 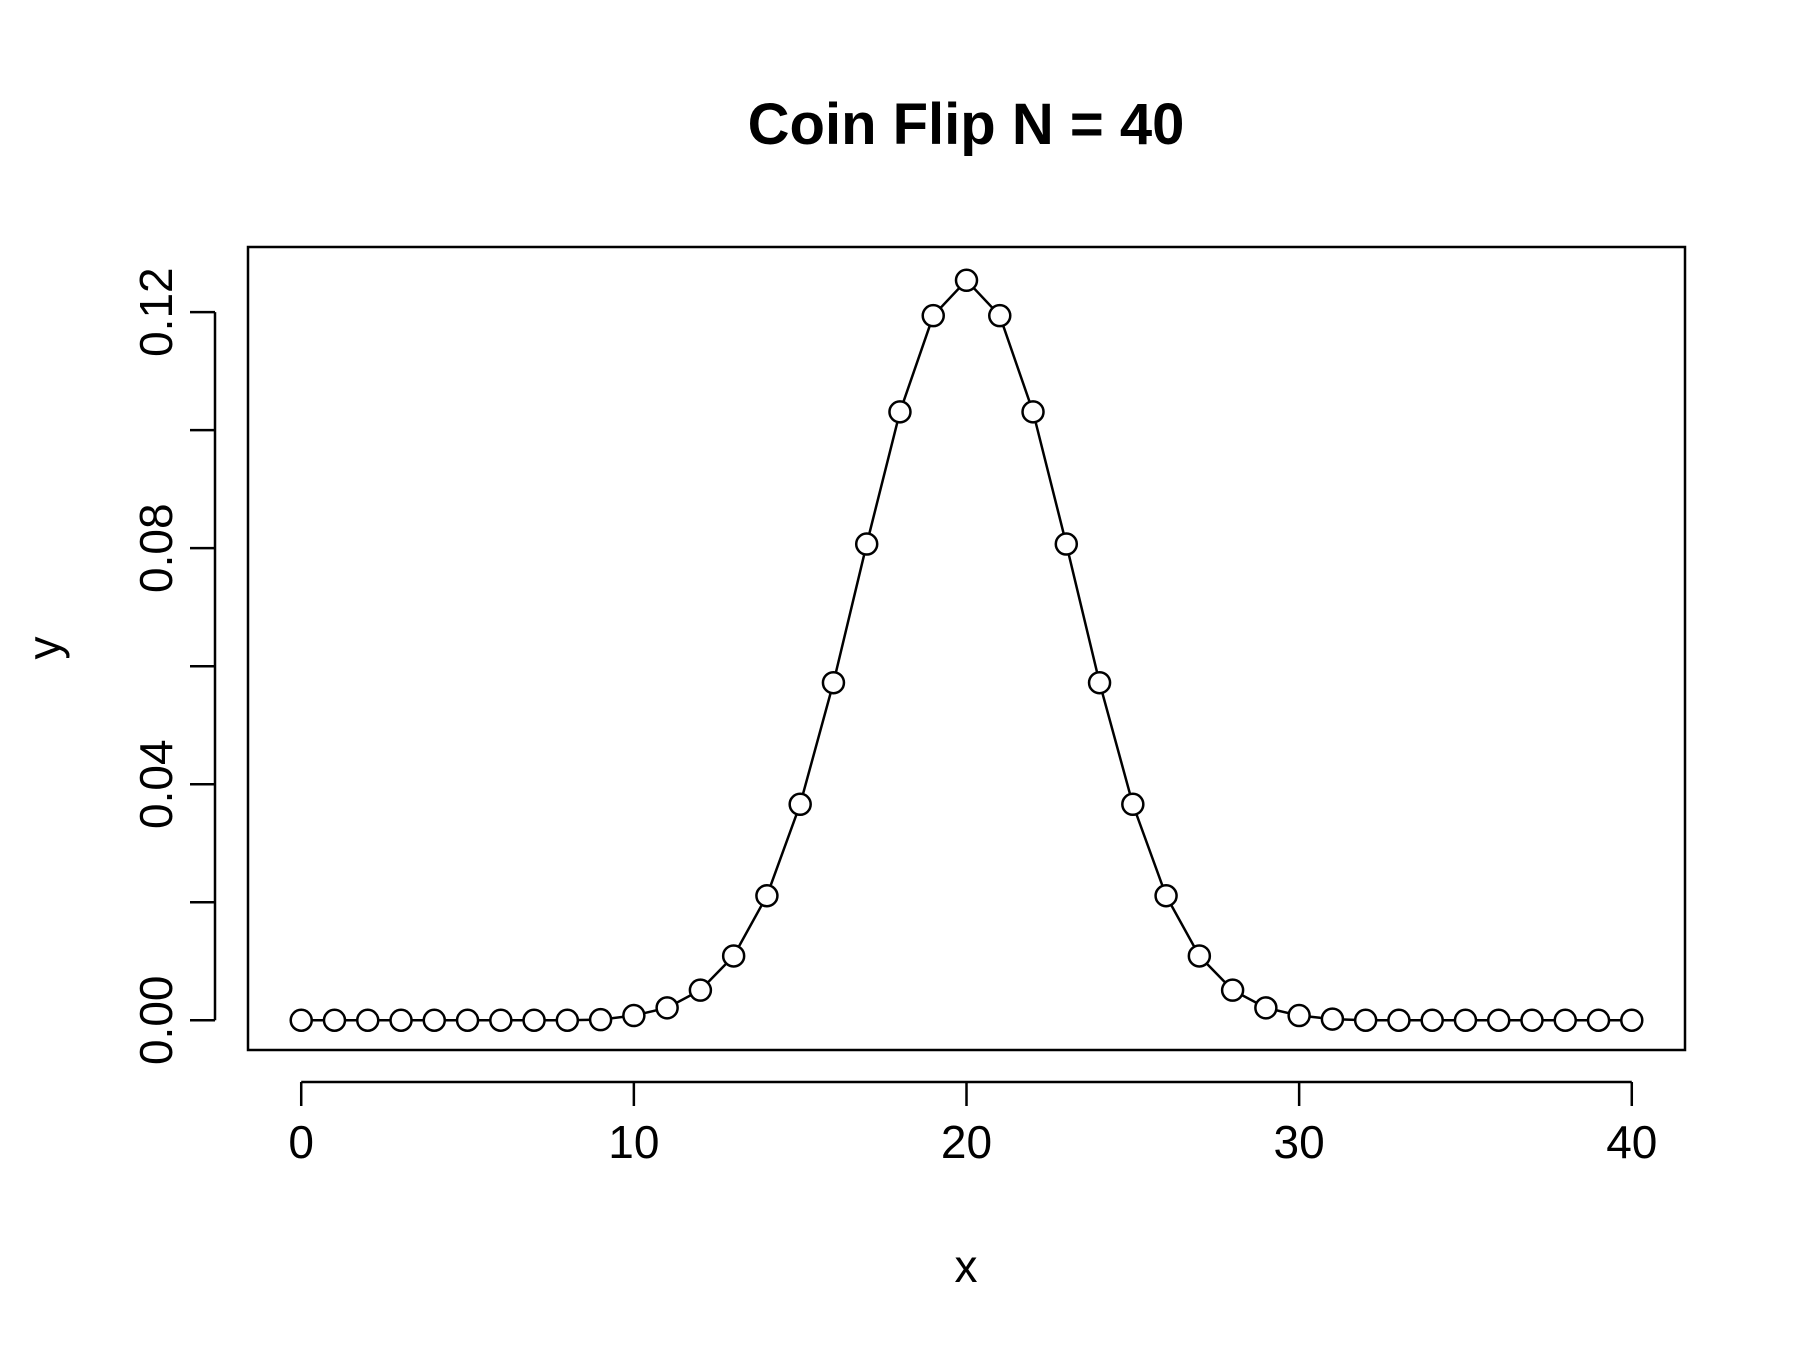 What do you see at coordinates (966, 1142) in the screenshot?
I see `x-tick-label: 20` at bounding box center [966, 1142].